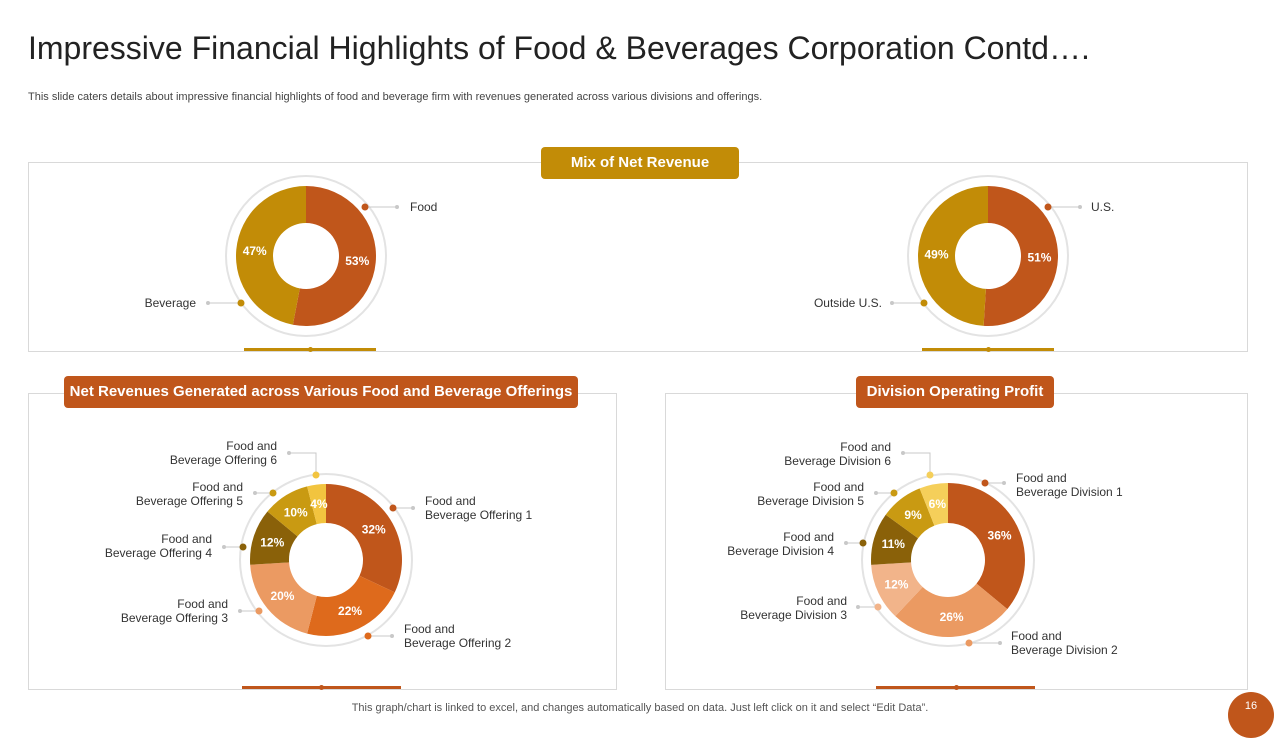 The image size is (1280, 738). What do you see at coordinates (1251, 715) in the screenshot?
I see `page-number-badge` at bounding box center [1251, 715].